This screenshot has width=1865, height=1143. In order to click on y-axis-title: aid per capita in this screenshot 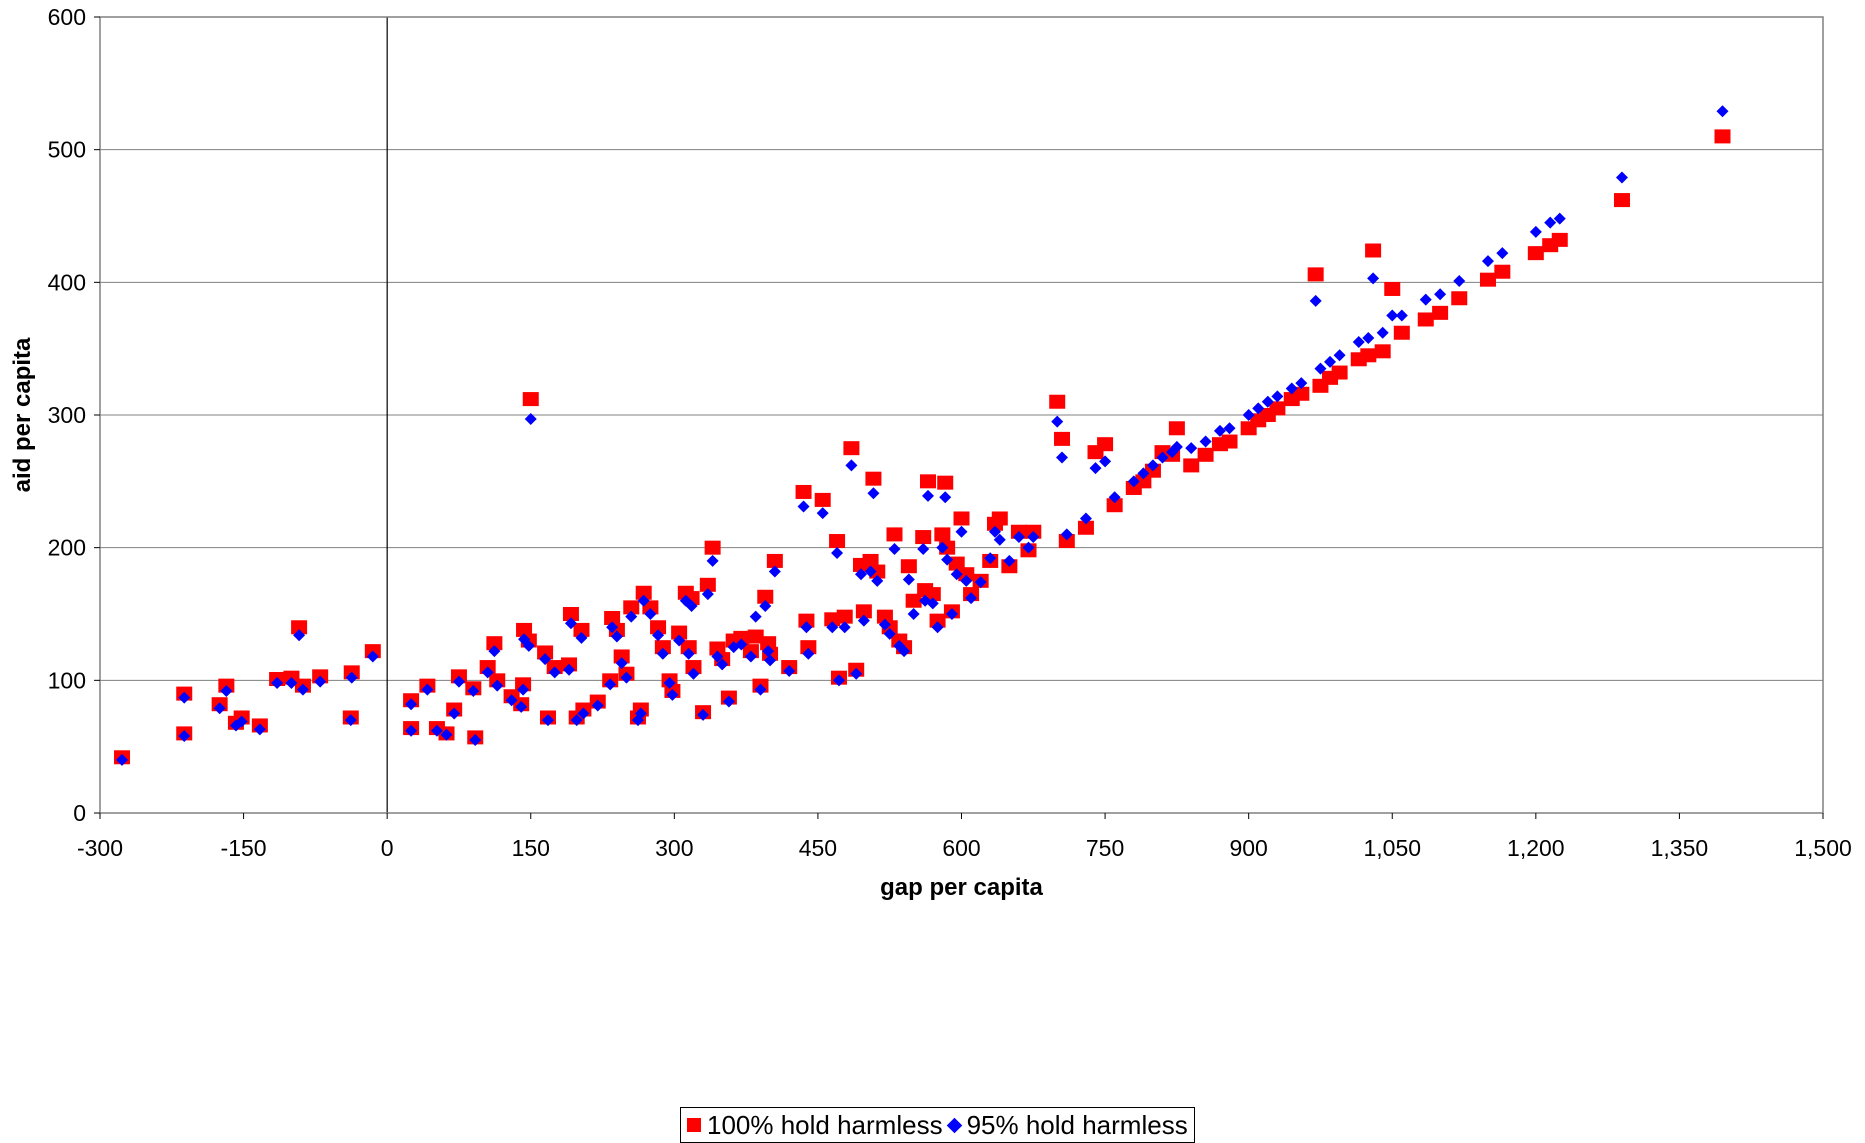, I will do `click(22, 414)`.